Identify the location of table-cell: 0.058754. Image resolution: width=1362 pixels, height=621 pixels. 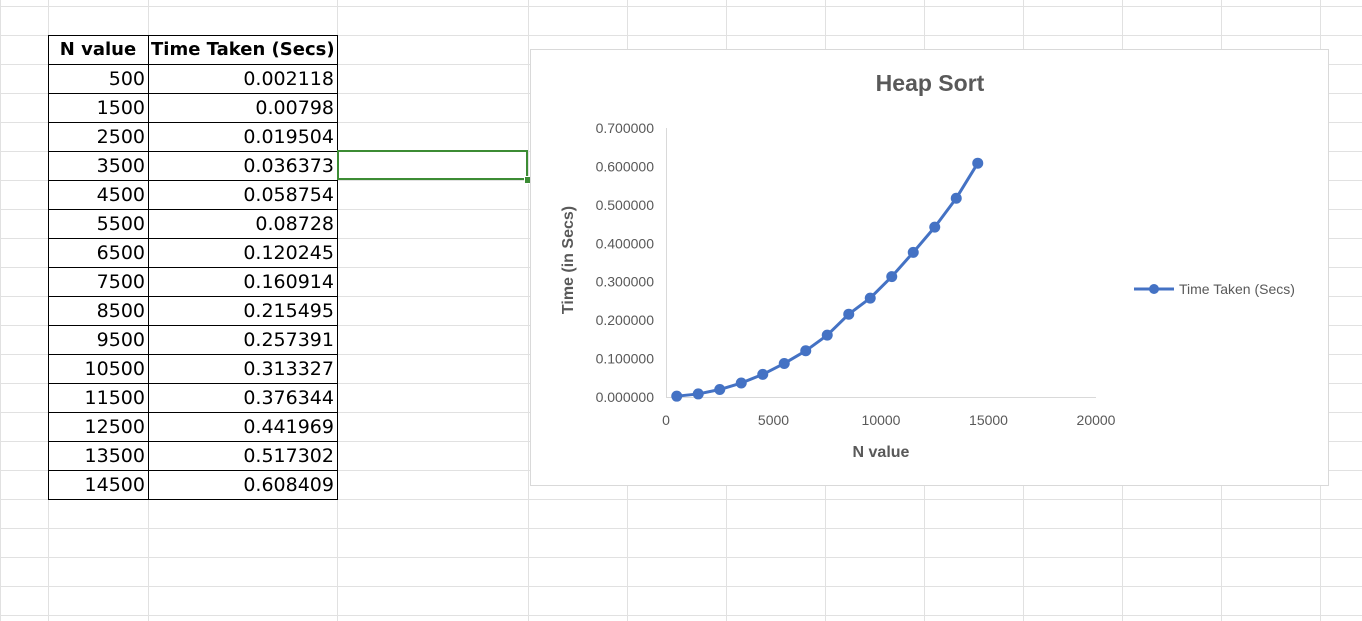
(288, 195).